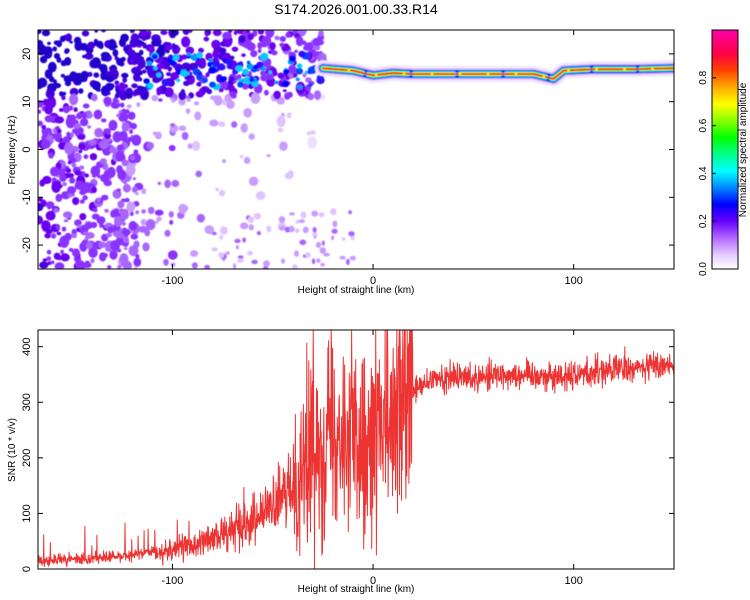 The image size is (750, 600). What do you see at coordinates (703, 173) in the screenshot?
I see `colorbar-tick-label: 0.4` at bounding box center [703, 173].